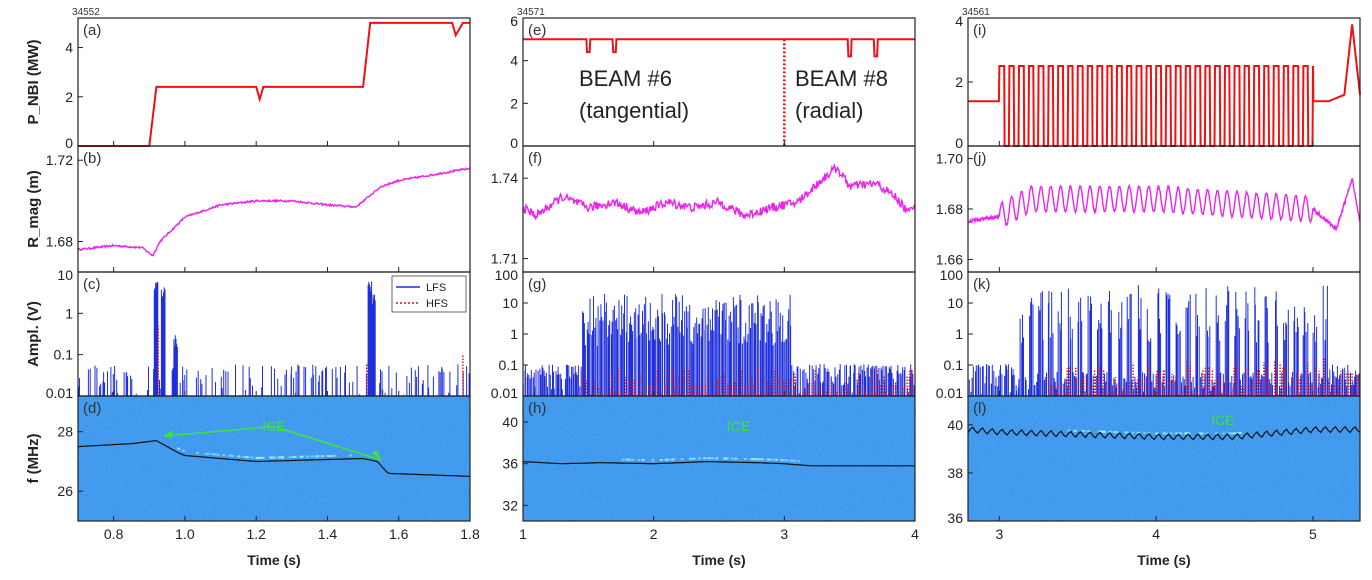 The width and height of the screenshot is (1372, 580). What do you see at coordinates (33, 209) in the screenshot?
I see `y-axis-label: R_mag (m)` at bounding box center [33, 209].